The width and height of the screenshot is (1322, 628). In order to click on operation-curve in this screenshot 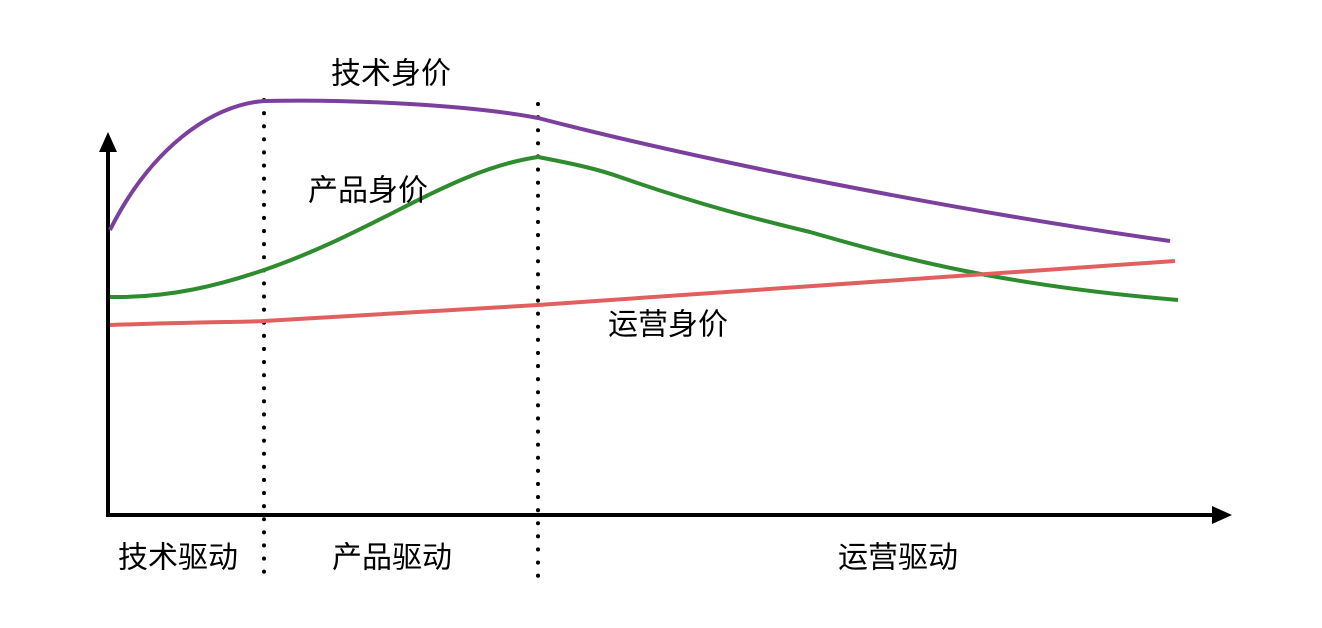, I will do `click(642, 293)`.